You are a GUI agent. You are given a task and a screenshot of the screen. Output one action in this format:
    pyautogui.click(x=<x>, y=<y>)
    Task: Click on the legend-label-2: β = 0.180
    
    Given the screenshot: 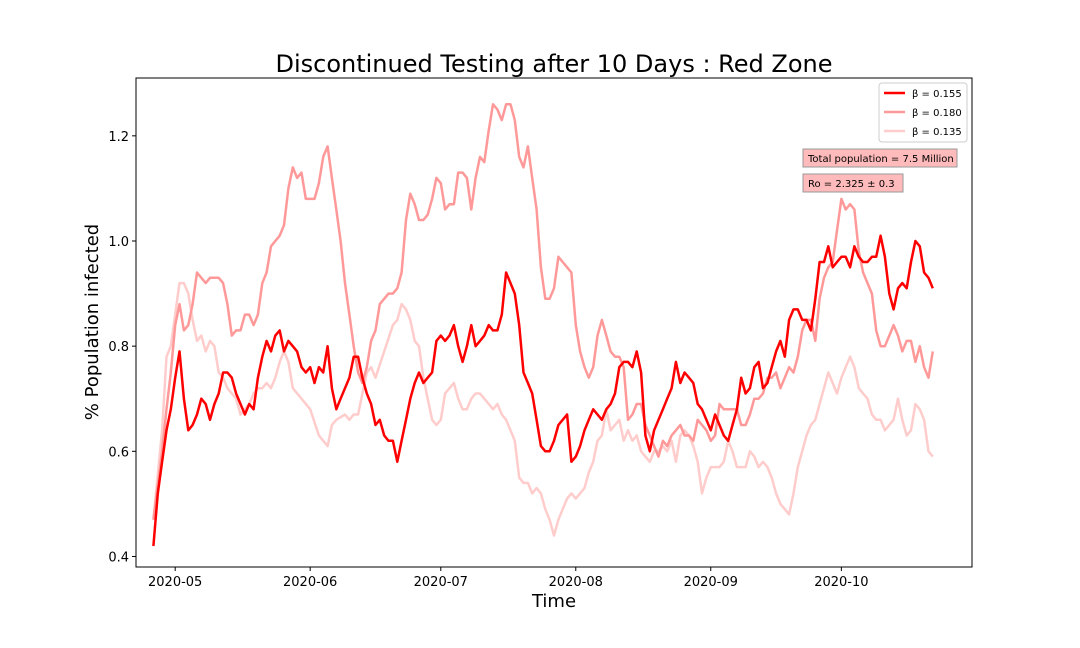 What is the action you would take?
    pyautogui.click(x=937, y=113)
    